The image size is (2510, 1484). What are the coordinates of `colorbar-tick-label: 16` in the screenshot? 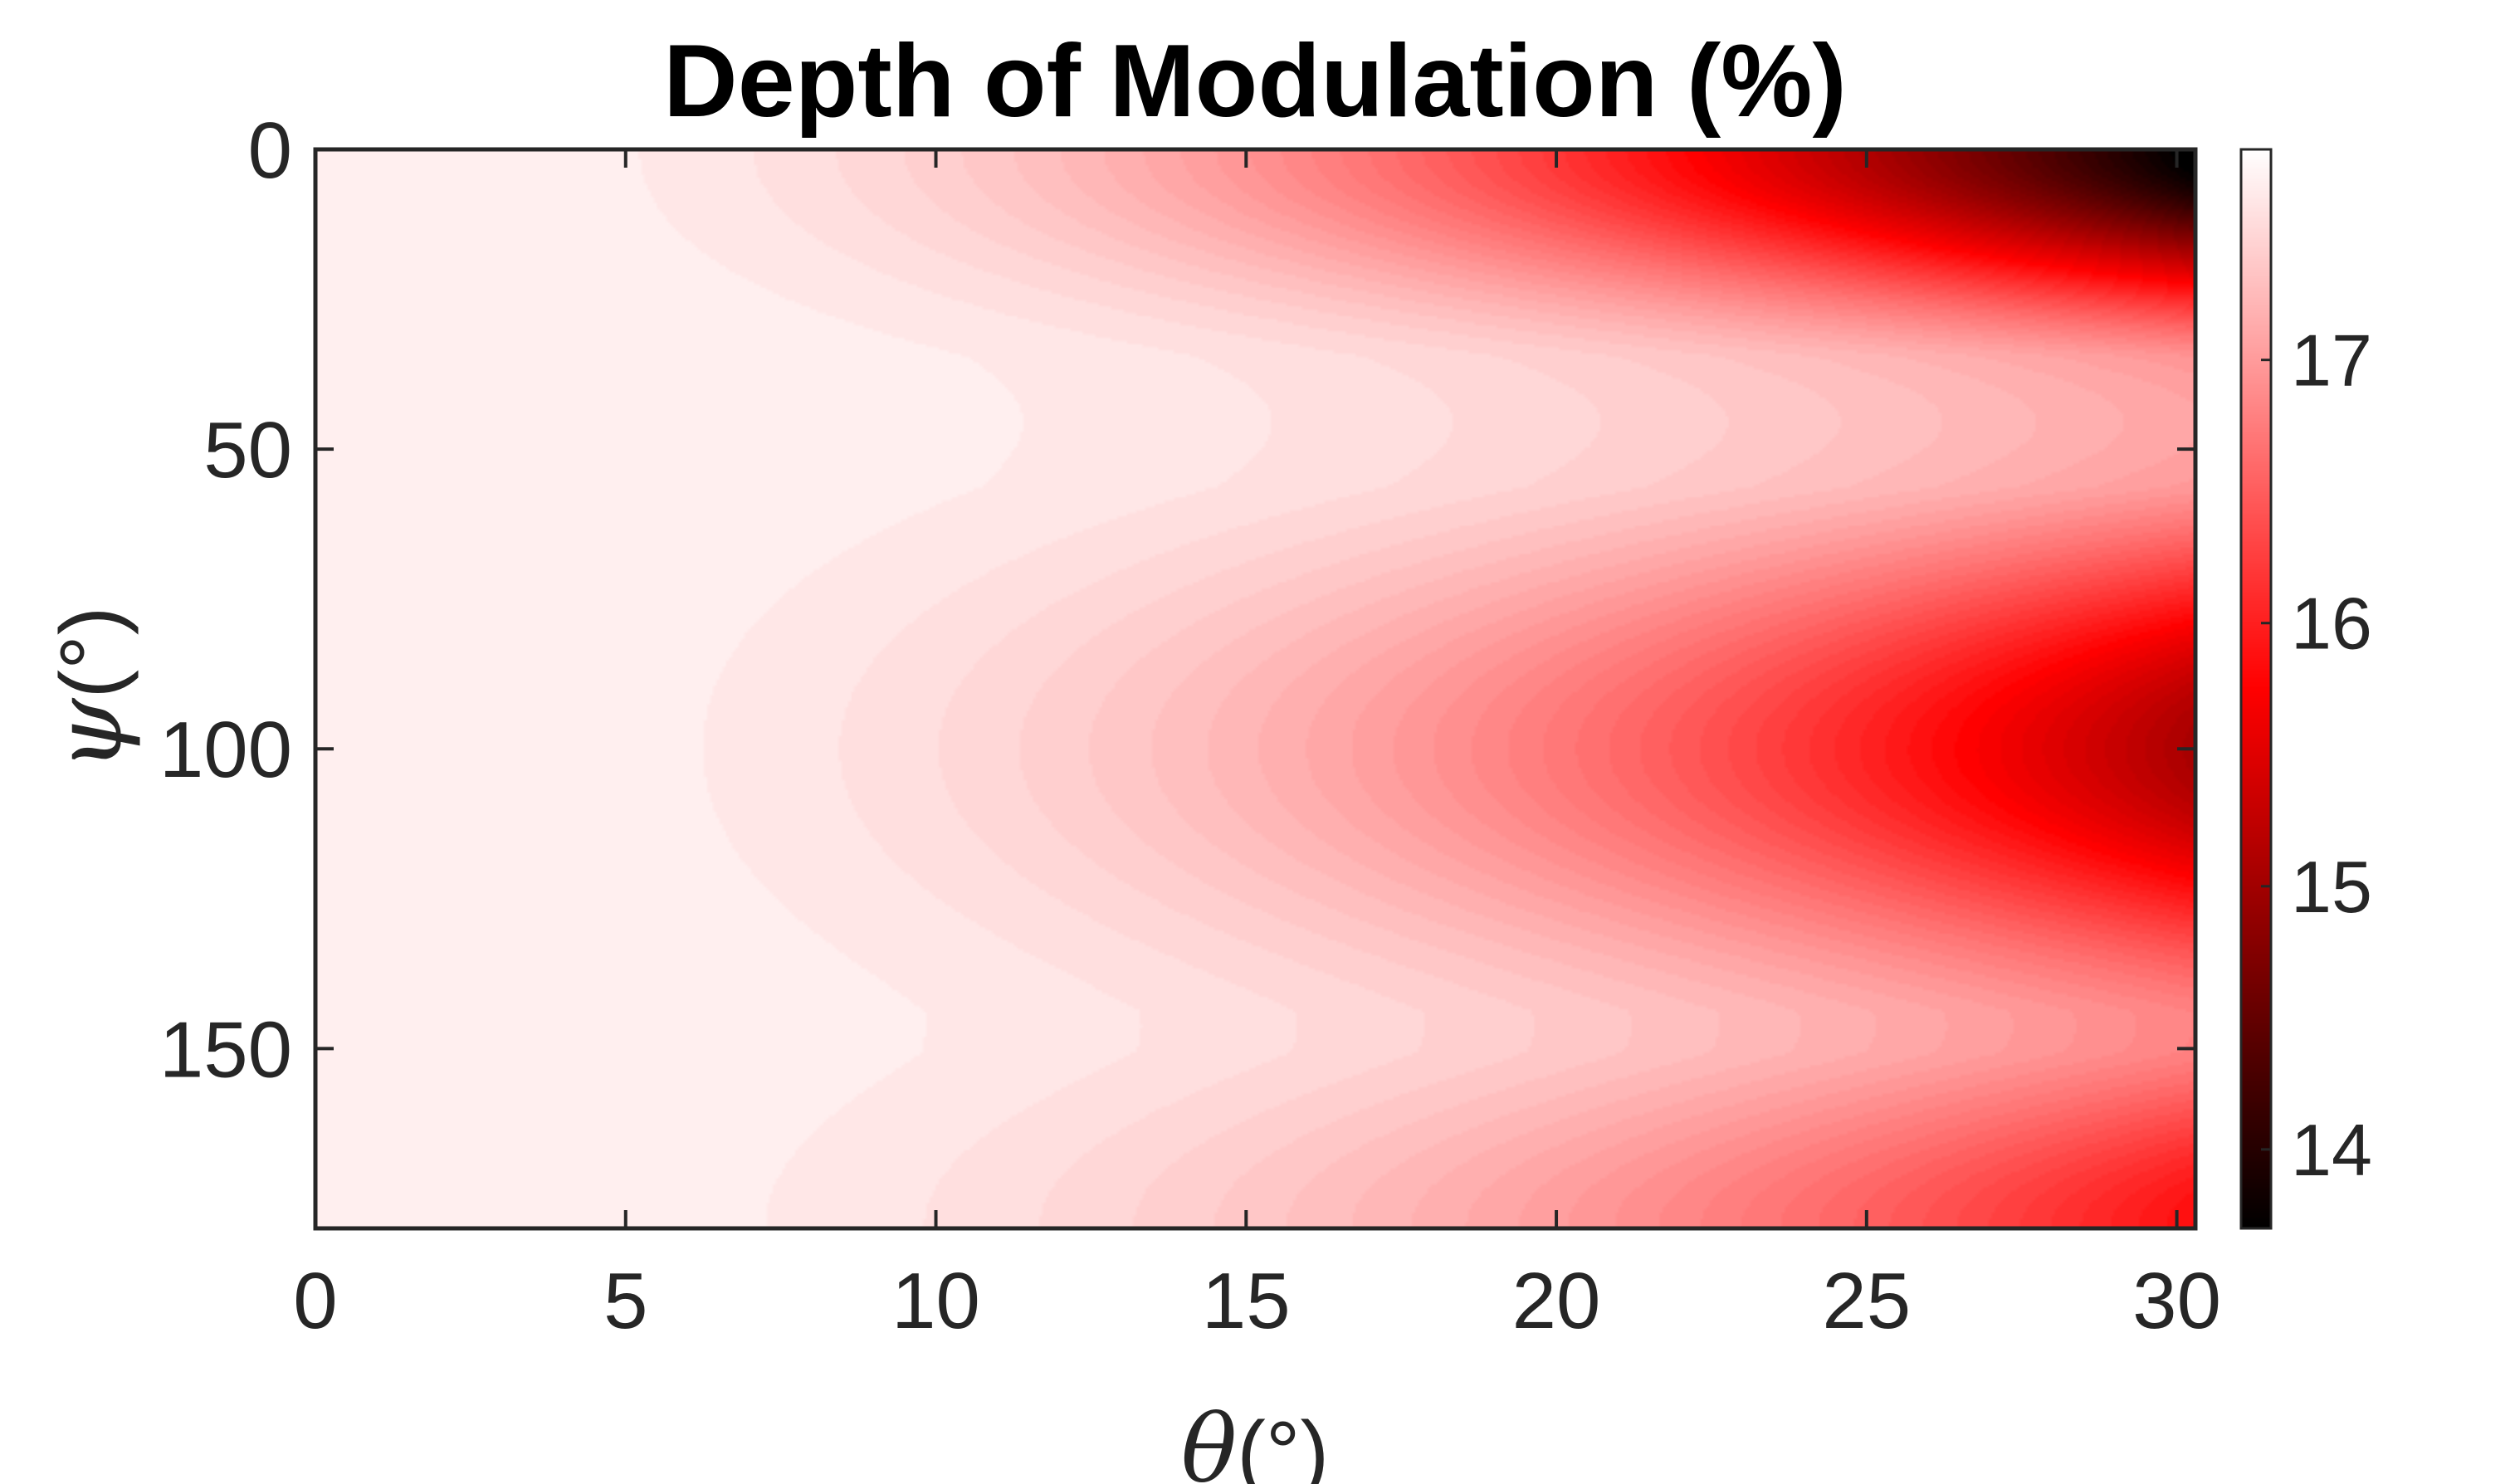 It's located at (2331, 624).